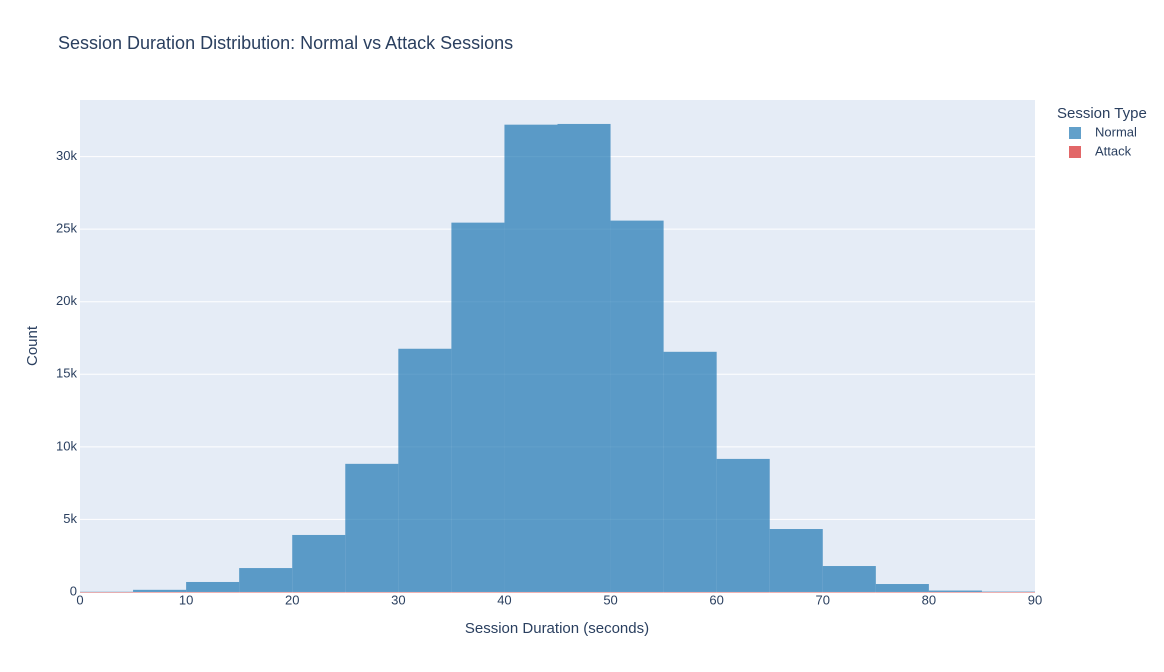 This screenshot has width=1164, height=672. What do you see at coordinates (292, 599) in the screenshot?
I see `x-tick-label: 20` at bounding box center [292, 599].